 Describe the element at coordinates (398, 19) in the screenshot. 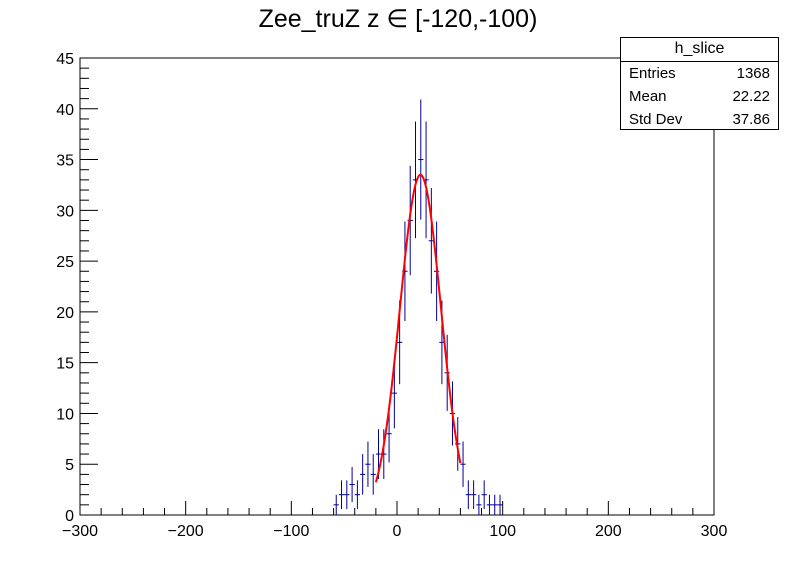

I see `chart-title: Zee_truZ z ∈ [-120,-100)` at that location.